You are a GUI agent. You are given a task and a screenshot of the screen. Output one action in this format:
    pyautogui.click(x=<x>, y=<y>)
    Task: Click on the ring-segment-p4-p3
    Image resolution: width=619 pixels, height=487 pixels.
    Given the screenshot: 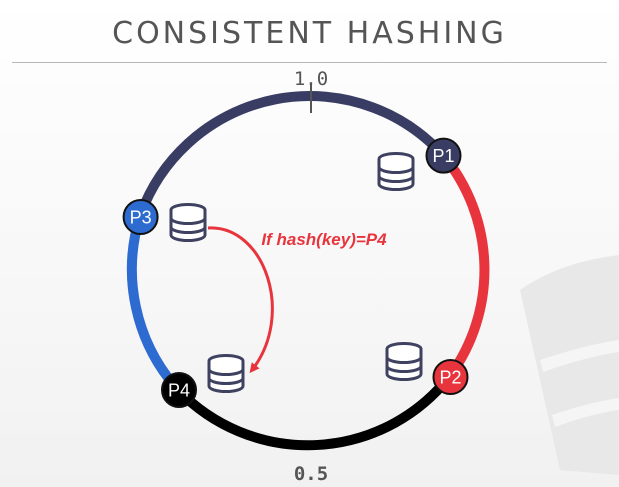 What is the action you would take?
    pyautogui.click(x=154, y=303)
    